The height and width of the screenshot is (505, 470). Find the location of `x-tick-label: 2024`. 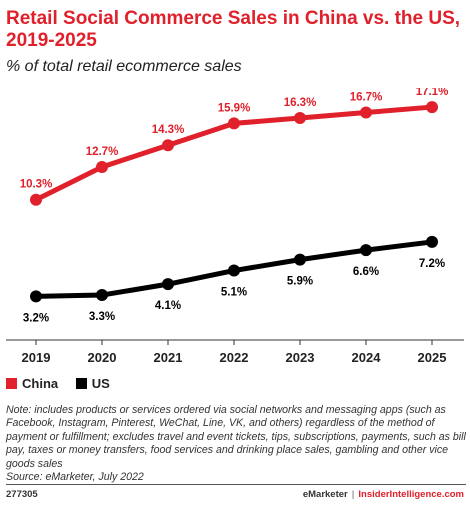

x-tick-label: 2024 is located at coordinates (367, 357).